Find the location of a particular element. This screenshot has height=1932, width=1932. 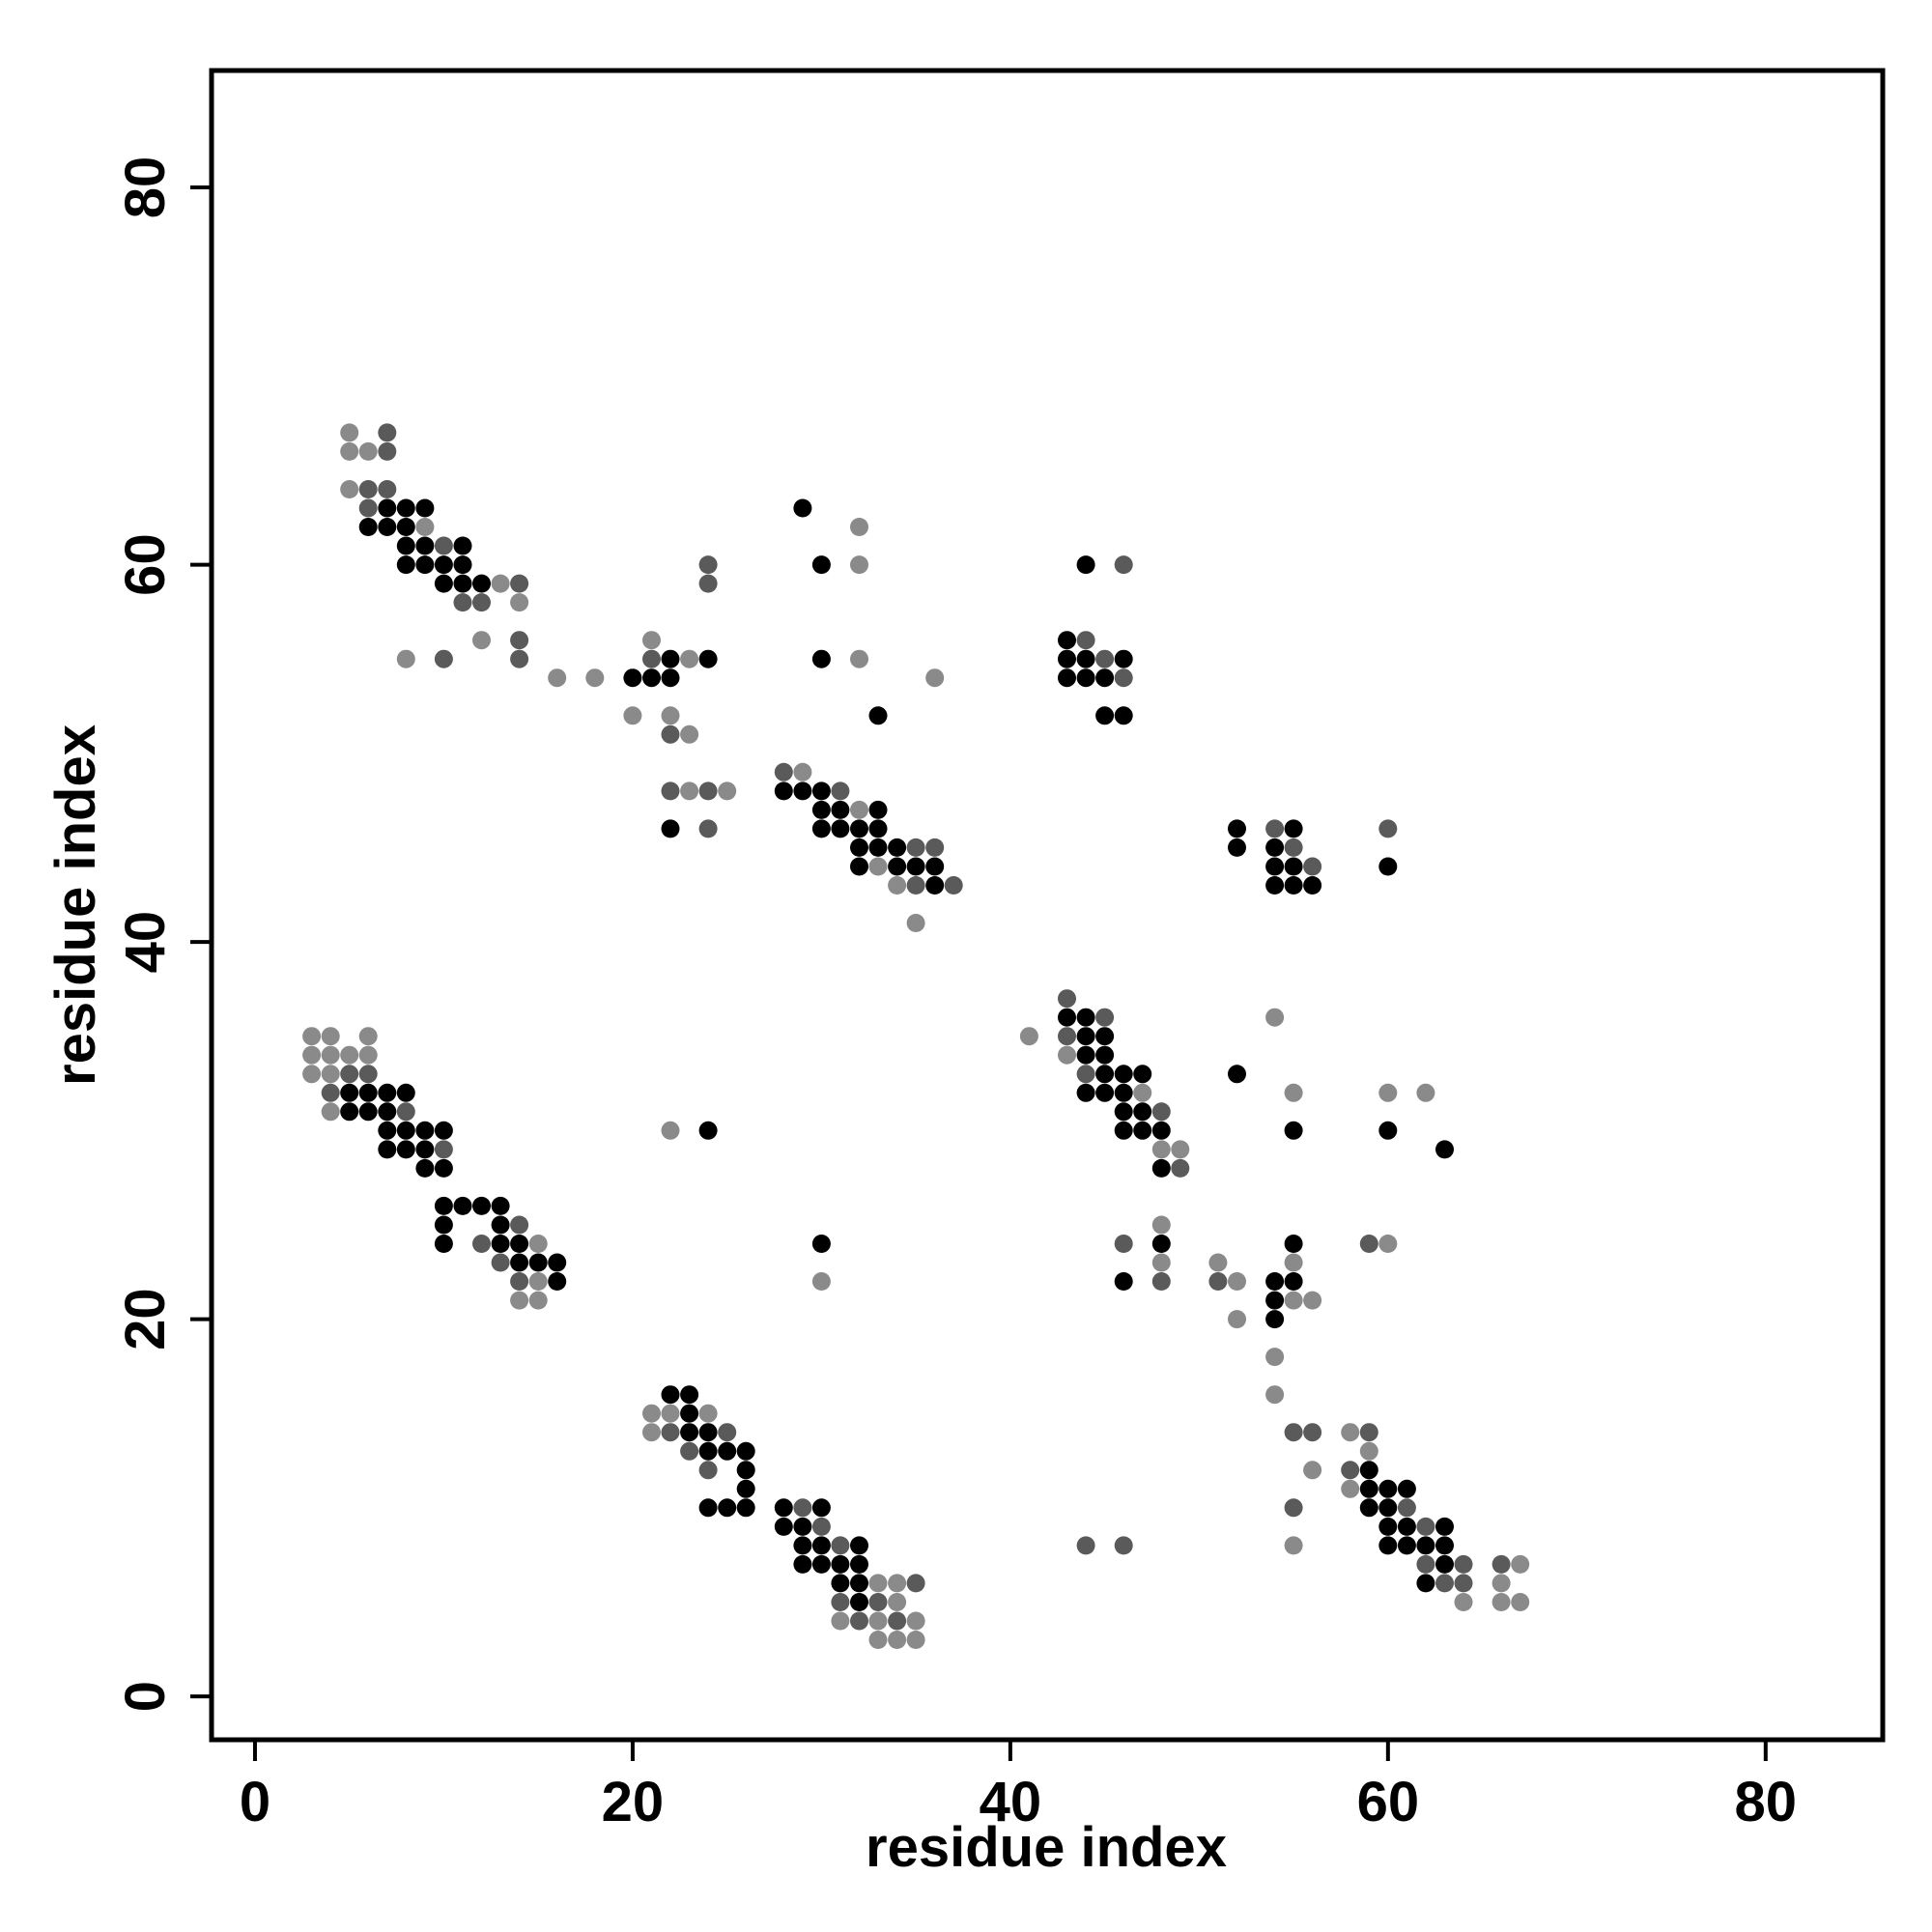

x-axis-title: residue index is located at coordinates (1046, 1847).